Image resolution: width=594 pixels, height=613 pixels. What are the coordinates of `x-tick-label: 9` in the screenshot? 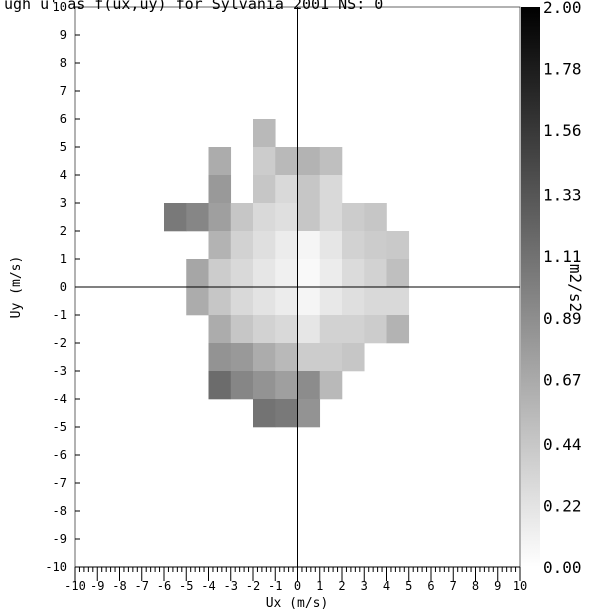 It's located at (497, 586).